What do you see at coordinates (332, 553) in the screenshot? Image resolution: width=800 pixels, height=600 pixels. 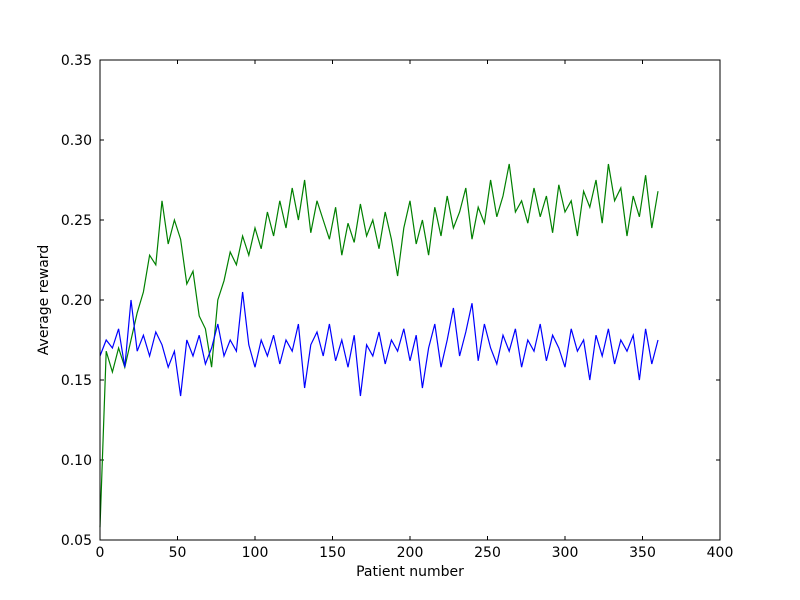 I see `x-tick-label: 150` at bounding box center [332, 553].